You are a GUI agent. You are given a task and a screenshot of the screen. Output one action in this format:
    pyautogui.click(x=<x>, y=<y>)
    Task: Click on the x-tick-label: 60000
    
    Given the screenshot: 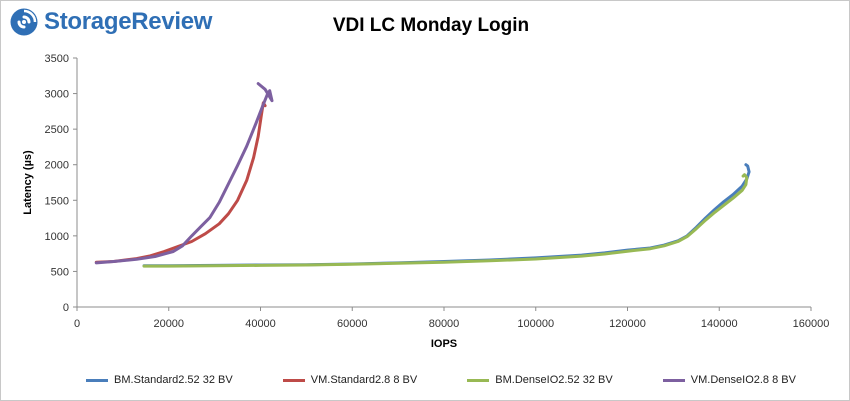 What is the action you would take?
    pyautogui.click(x=352, y=324)
    